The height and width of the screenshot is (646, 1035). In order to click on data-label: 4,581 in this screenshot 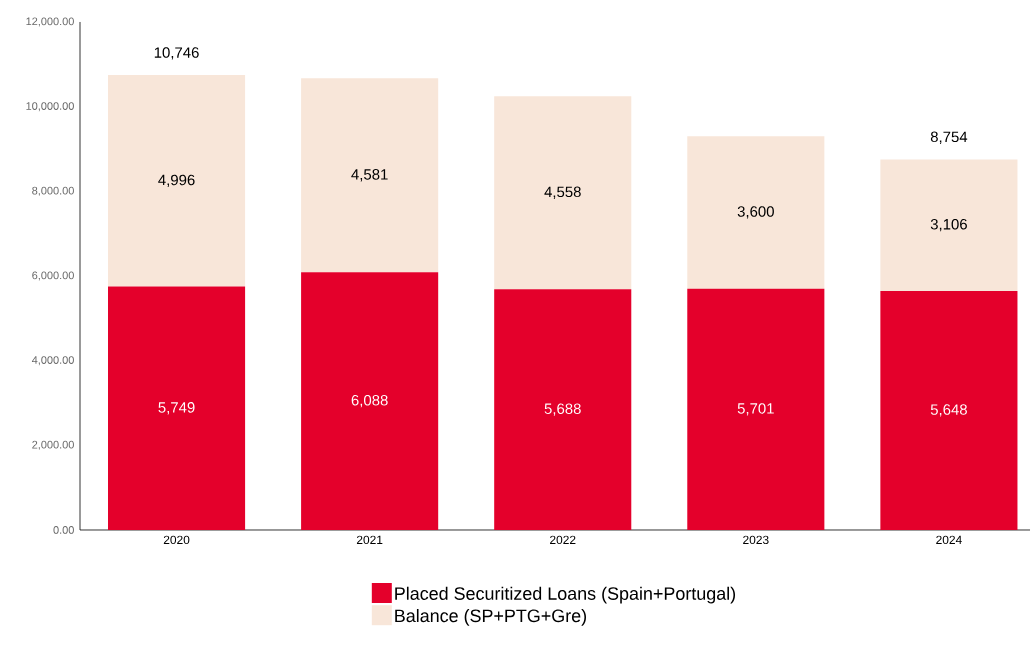, I will do `click(369, 175)`.